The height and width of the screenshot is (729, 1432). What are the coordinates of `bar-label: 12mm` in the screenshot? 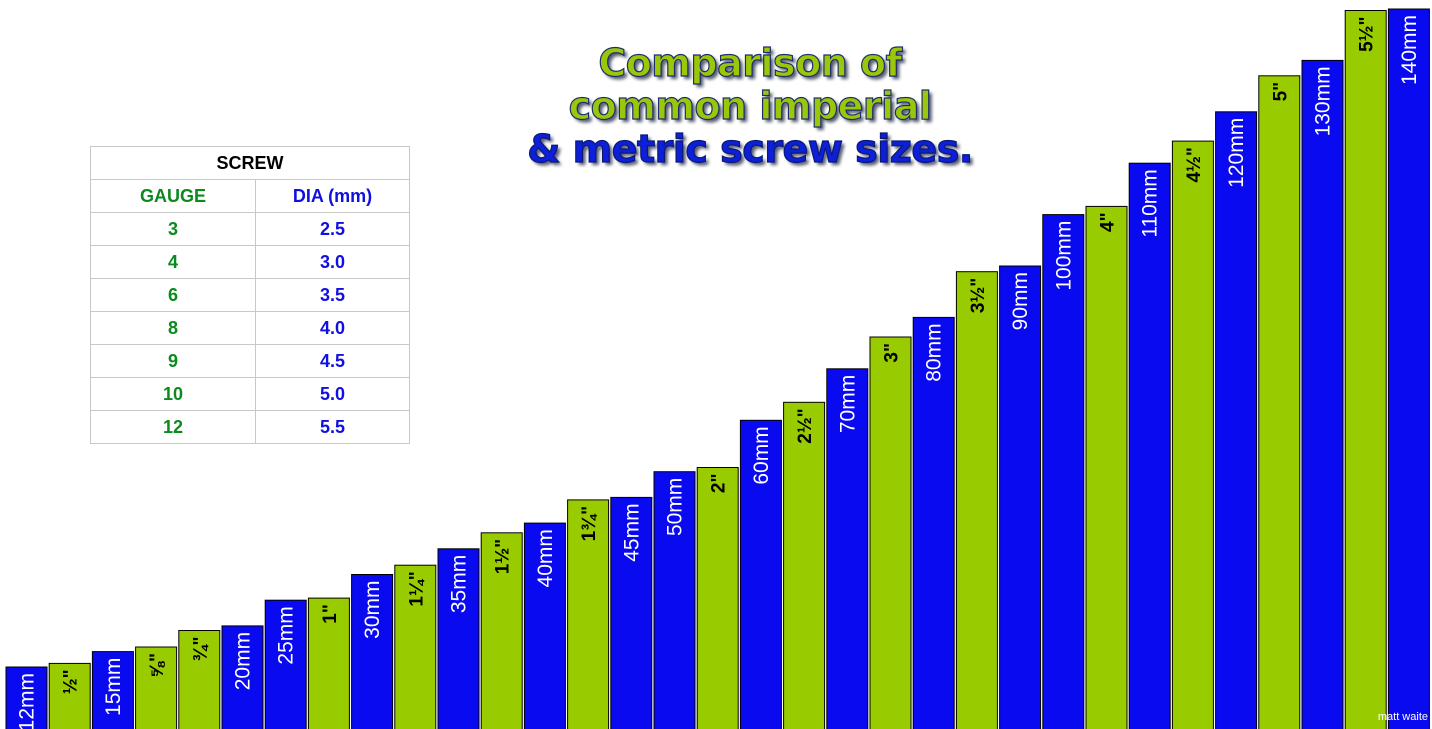 It's located at (27, 701).